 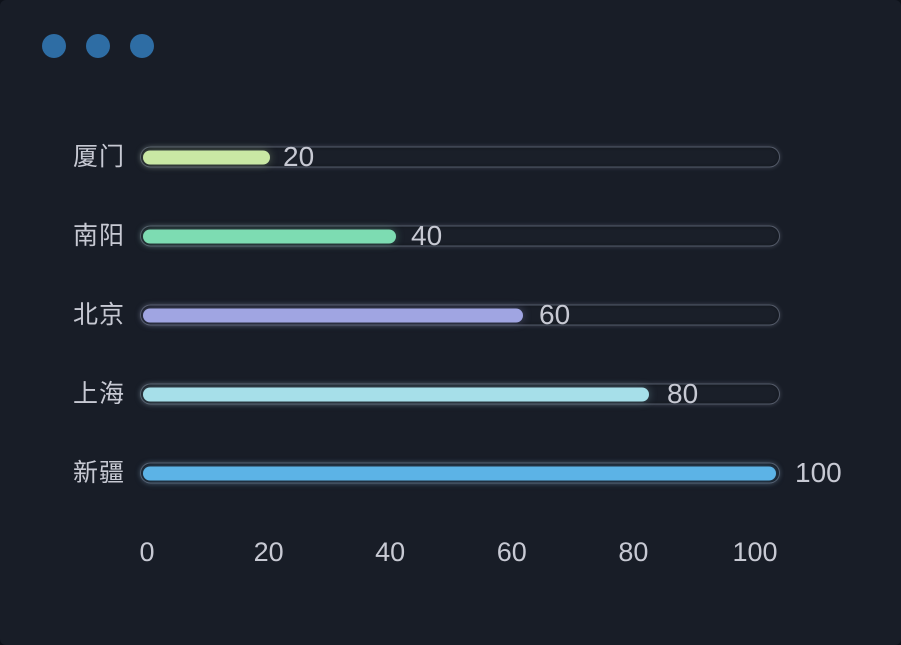 What do you see at coordinates (683, 393) in the screenshot?
I see `value-label: 80` at bounding box center [683, 393].